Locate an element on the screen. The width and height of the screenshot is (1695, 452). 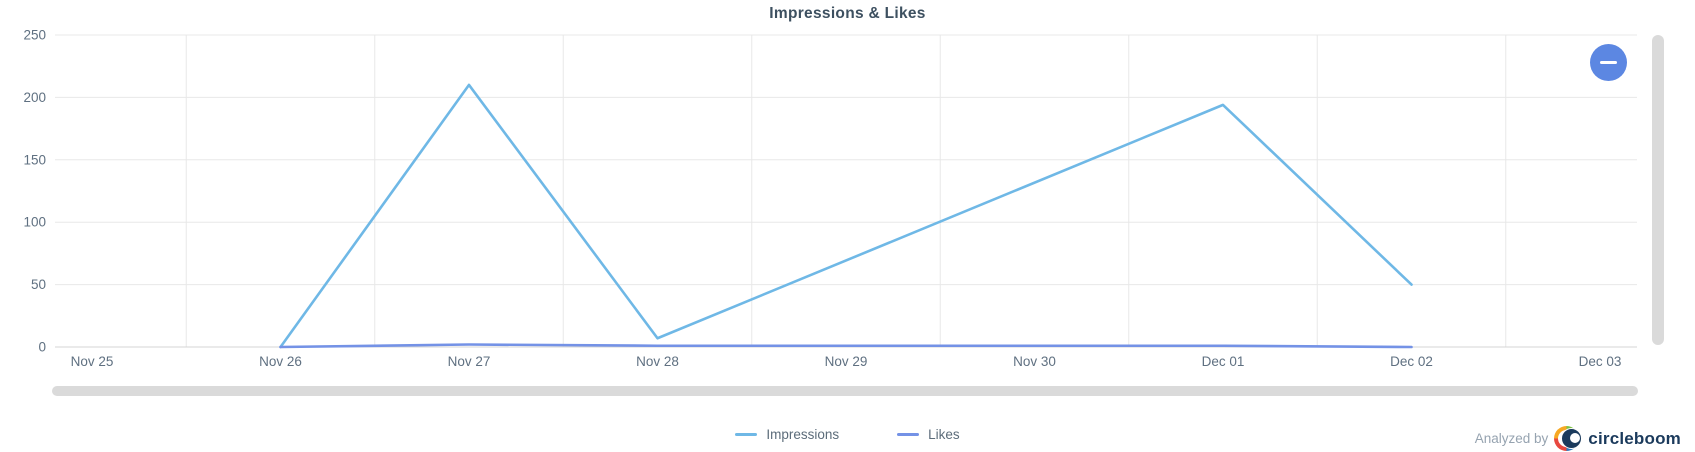
y-tick-label: 150 is located at coordinates (34, 159).